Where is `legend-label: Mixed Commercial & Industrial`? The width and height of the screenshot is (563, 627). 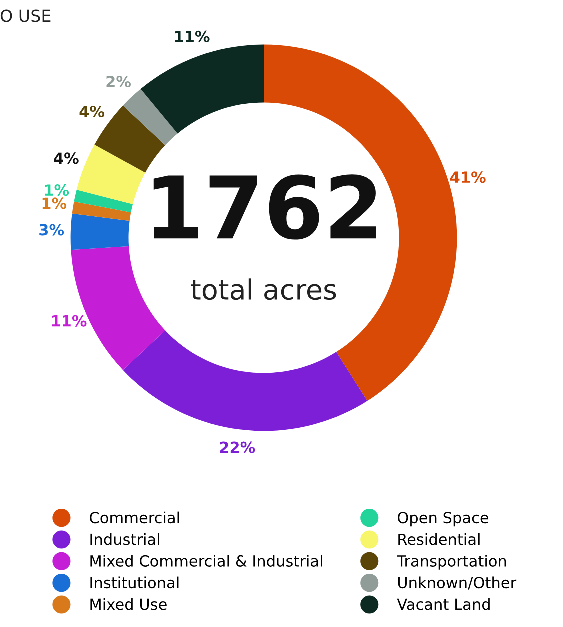
legend-label: Mixed Commercial & Industrial is located at coordinates (206, 561).